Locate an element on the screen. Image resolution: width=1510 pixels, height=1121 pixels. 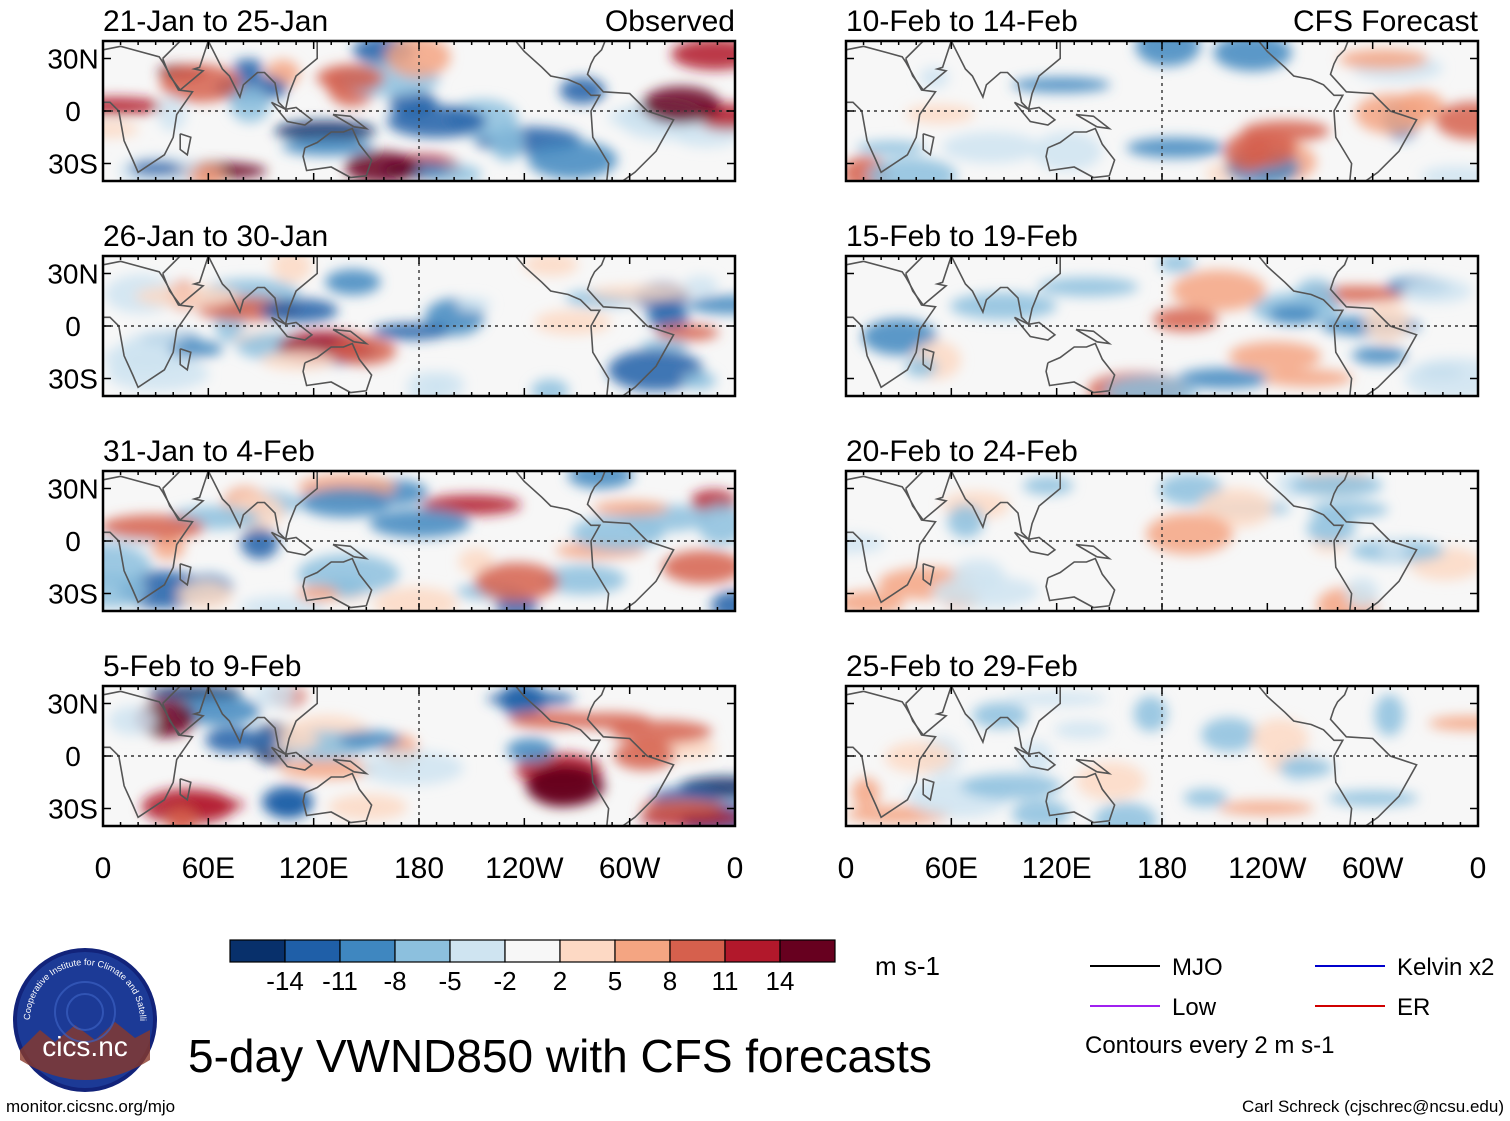
map-panel: 10-Feb to 14-Feb CFS Forecast is located at coordinates (1162, 94).